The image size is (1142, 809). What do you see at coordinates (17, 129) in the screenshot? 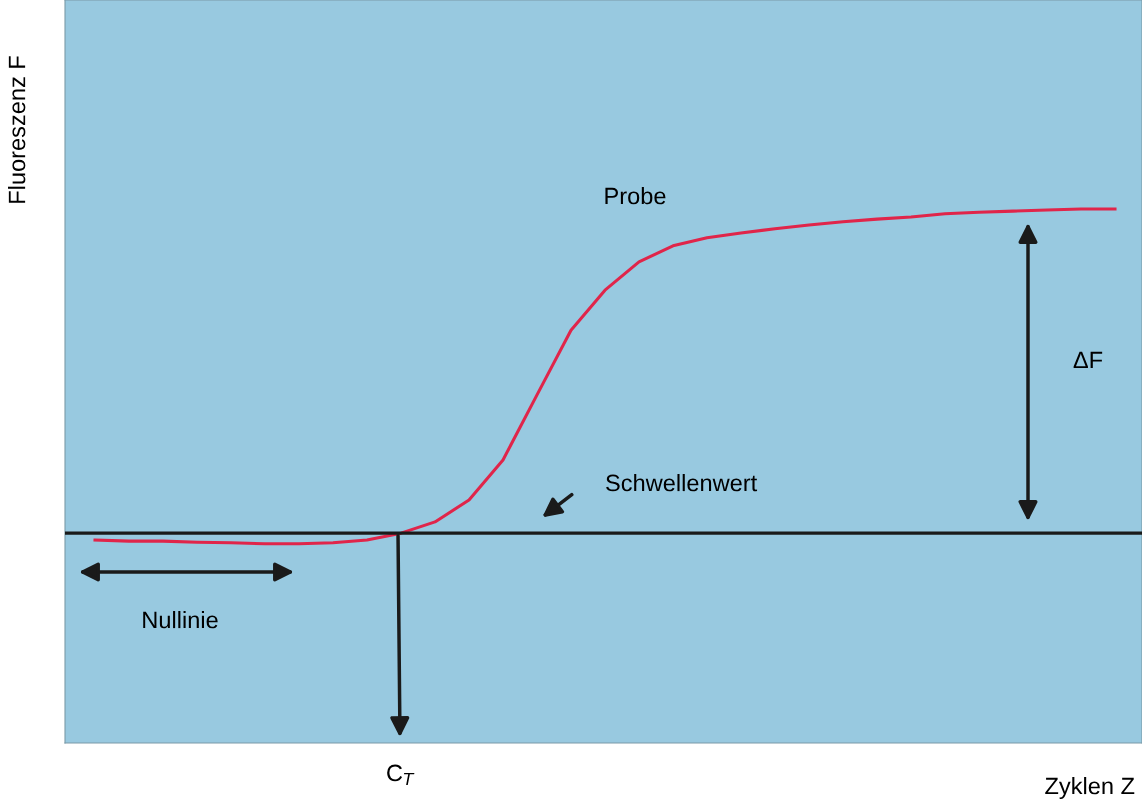
I see `y-axis-title: Fluoreszenz F` at bounding box center [17, 129].